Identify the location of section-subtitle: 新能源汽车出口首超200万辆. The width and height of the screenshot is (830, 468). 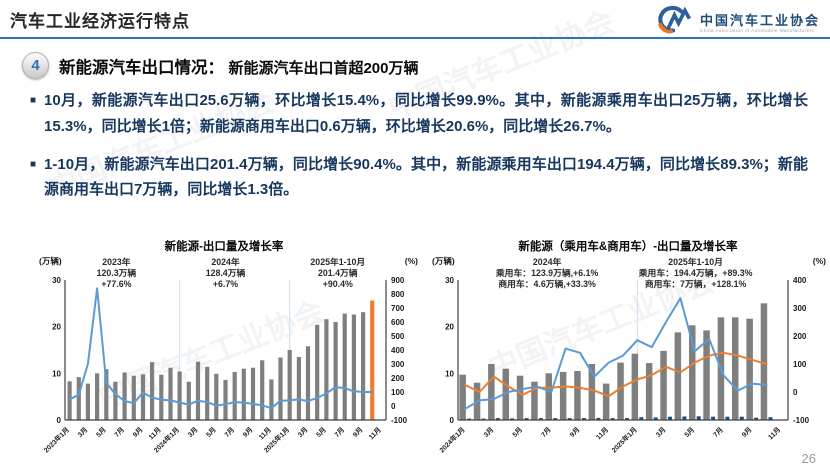
(323, 68).